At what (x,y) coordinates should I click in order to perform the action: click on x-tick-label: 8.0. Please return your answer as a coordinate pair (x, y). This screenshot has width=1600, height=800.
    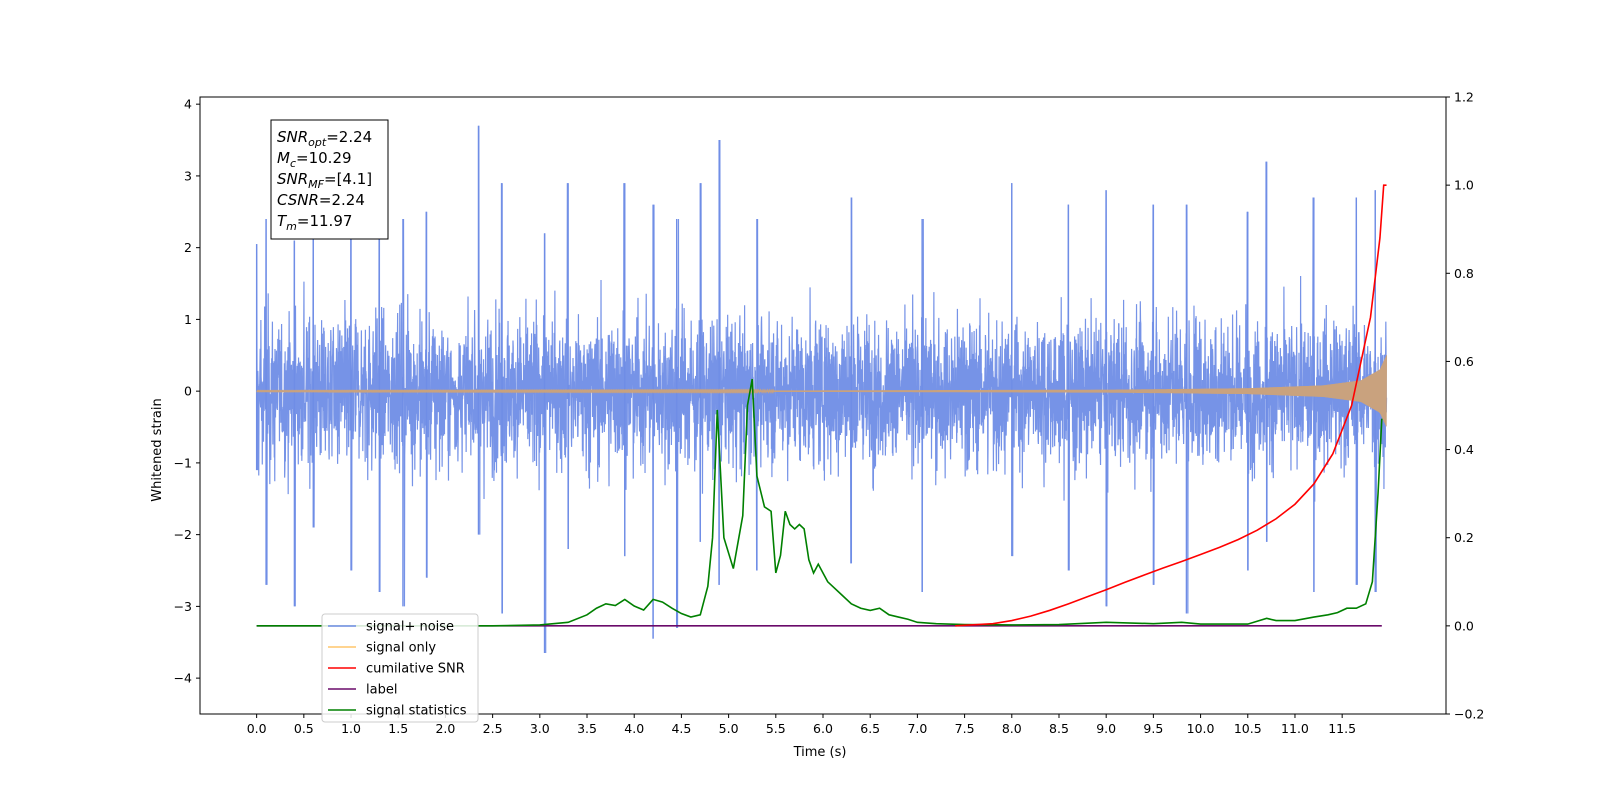
    Looking at the image, I should click on (1012, 728).